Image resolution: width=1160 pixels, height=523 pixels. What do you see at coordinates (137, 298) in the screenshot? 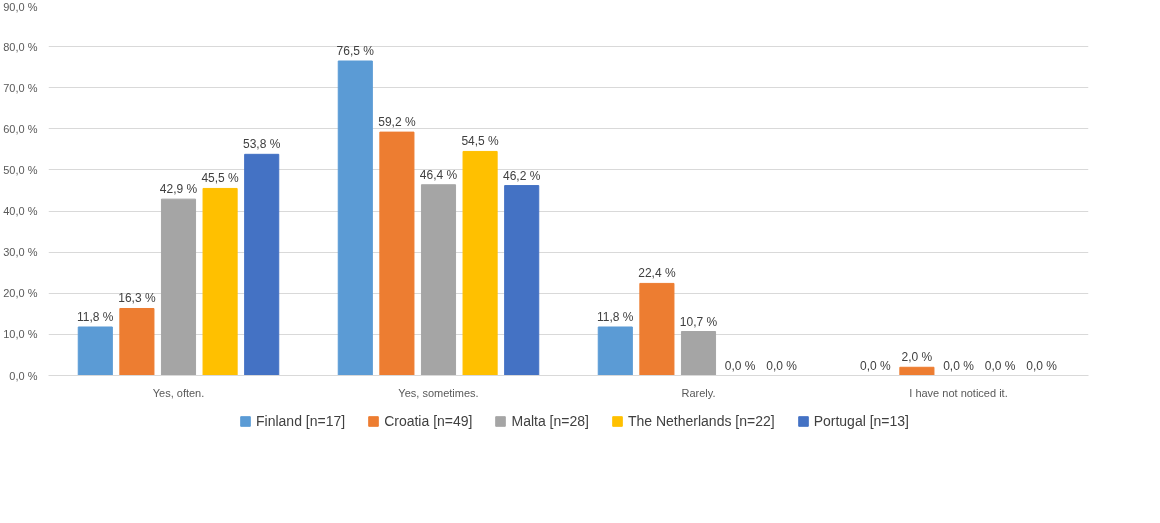
I see `data-label: 16,3 %` at bounding box center [137, 298].